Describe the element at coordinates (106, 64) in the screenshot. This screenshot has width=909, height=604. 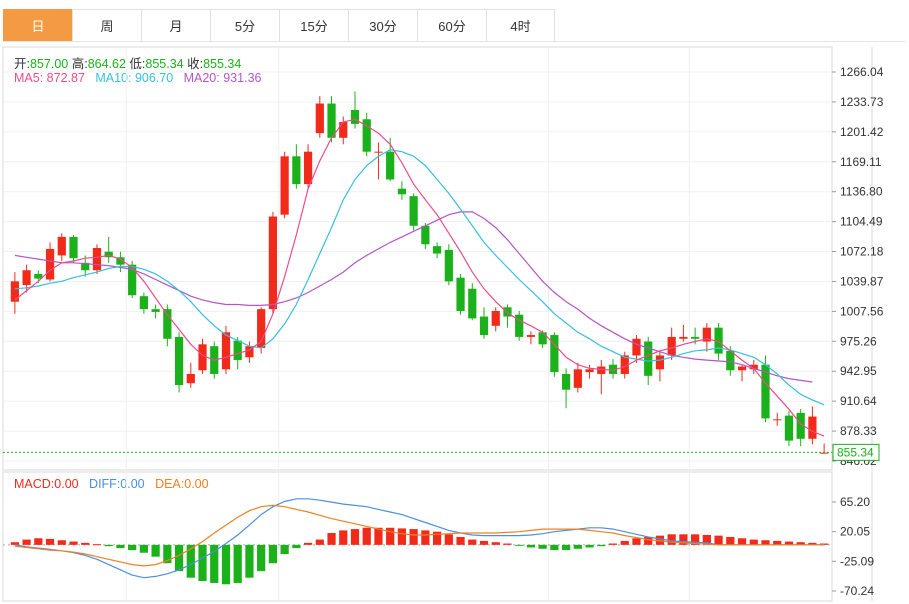
I see `high-value: 864.62` at that location.